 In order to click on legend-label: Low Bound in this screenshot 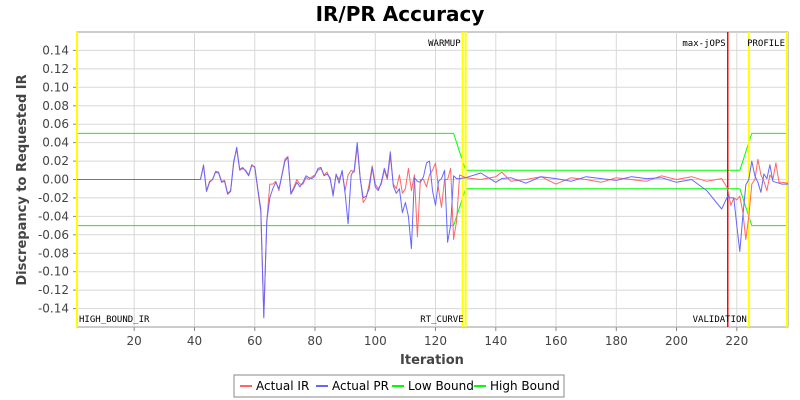, I will do `click(441, 386)`.